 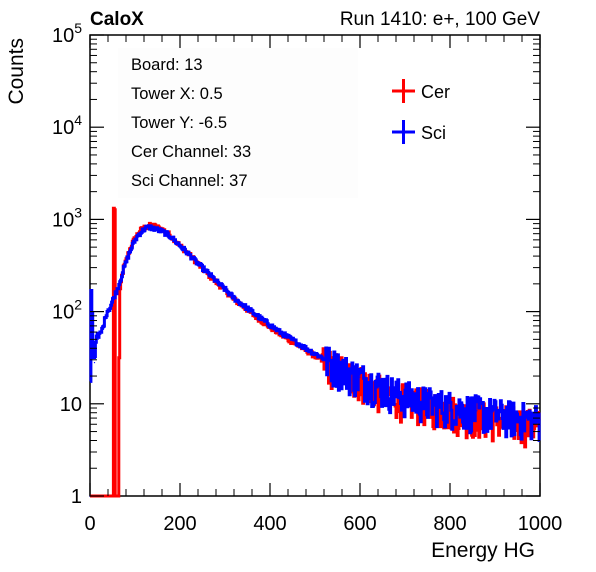 I want to click on info-tower-y: Tower Y: -6.5, so click(x=179, y=123).